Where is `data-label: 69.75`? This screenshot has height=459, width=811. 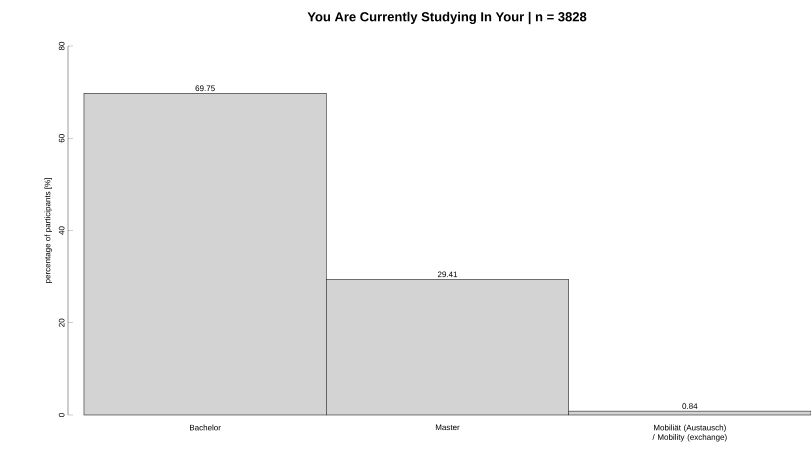 data-label: 69.75 is located at coordinates (205, 88).